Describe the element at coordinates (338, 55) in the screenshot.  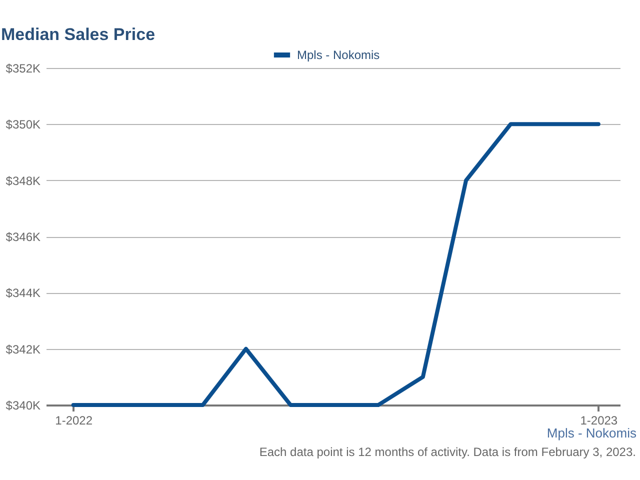
I see `legend-label: Mpls - Nokomis` at that location.